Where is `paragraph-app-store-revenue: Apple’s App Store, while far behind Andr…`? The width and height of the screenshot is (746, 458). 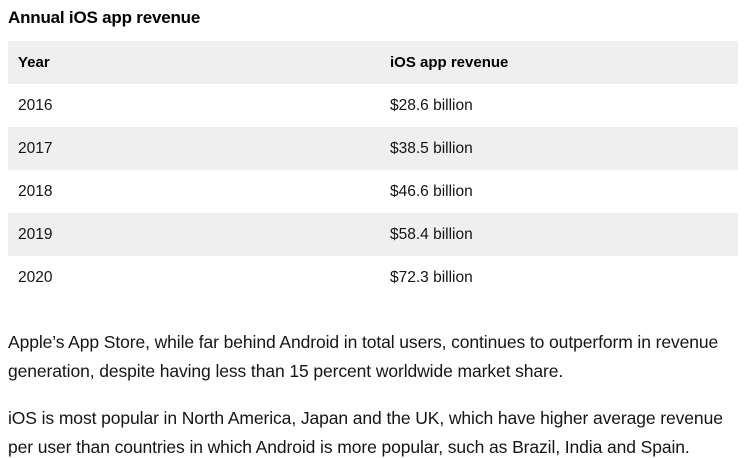
paragraph-app-store-revenue: Apple’s App Store, while far behind Andr… is located at coordinates (363, 356).